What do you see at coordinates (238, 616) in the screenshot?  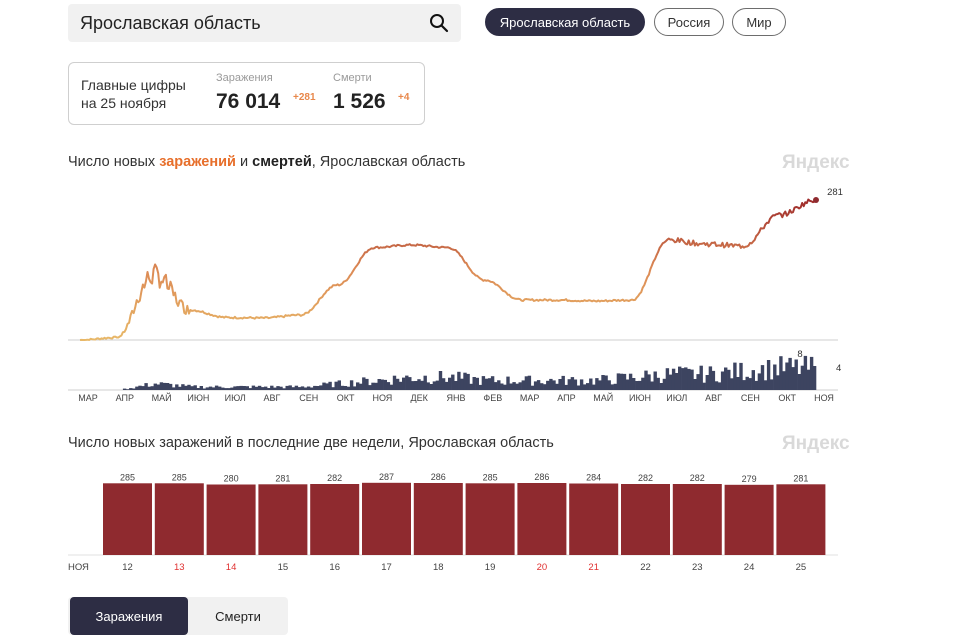 I see `toggle-deaths-button: Смерти` at bounding box center [238, 616].